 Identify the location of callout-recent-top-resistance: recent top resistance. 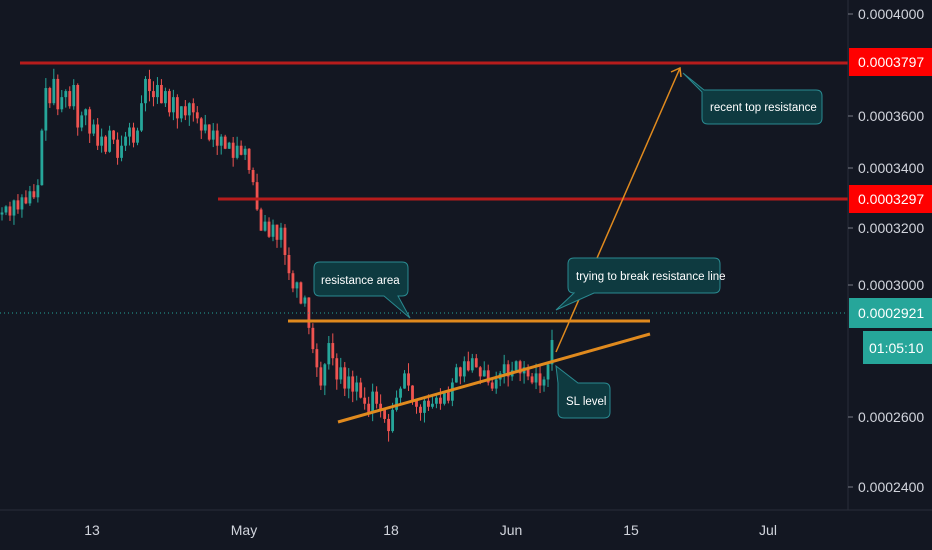
(752, 98).